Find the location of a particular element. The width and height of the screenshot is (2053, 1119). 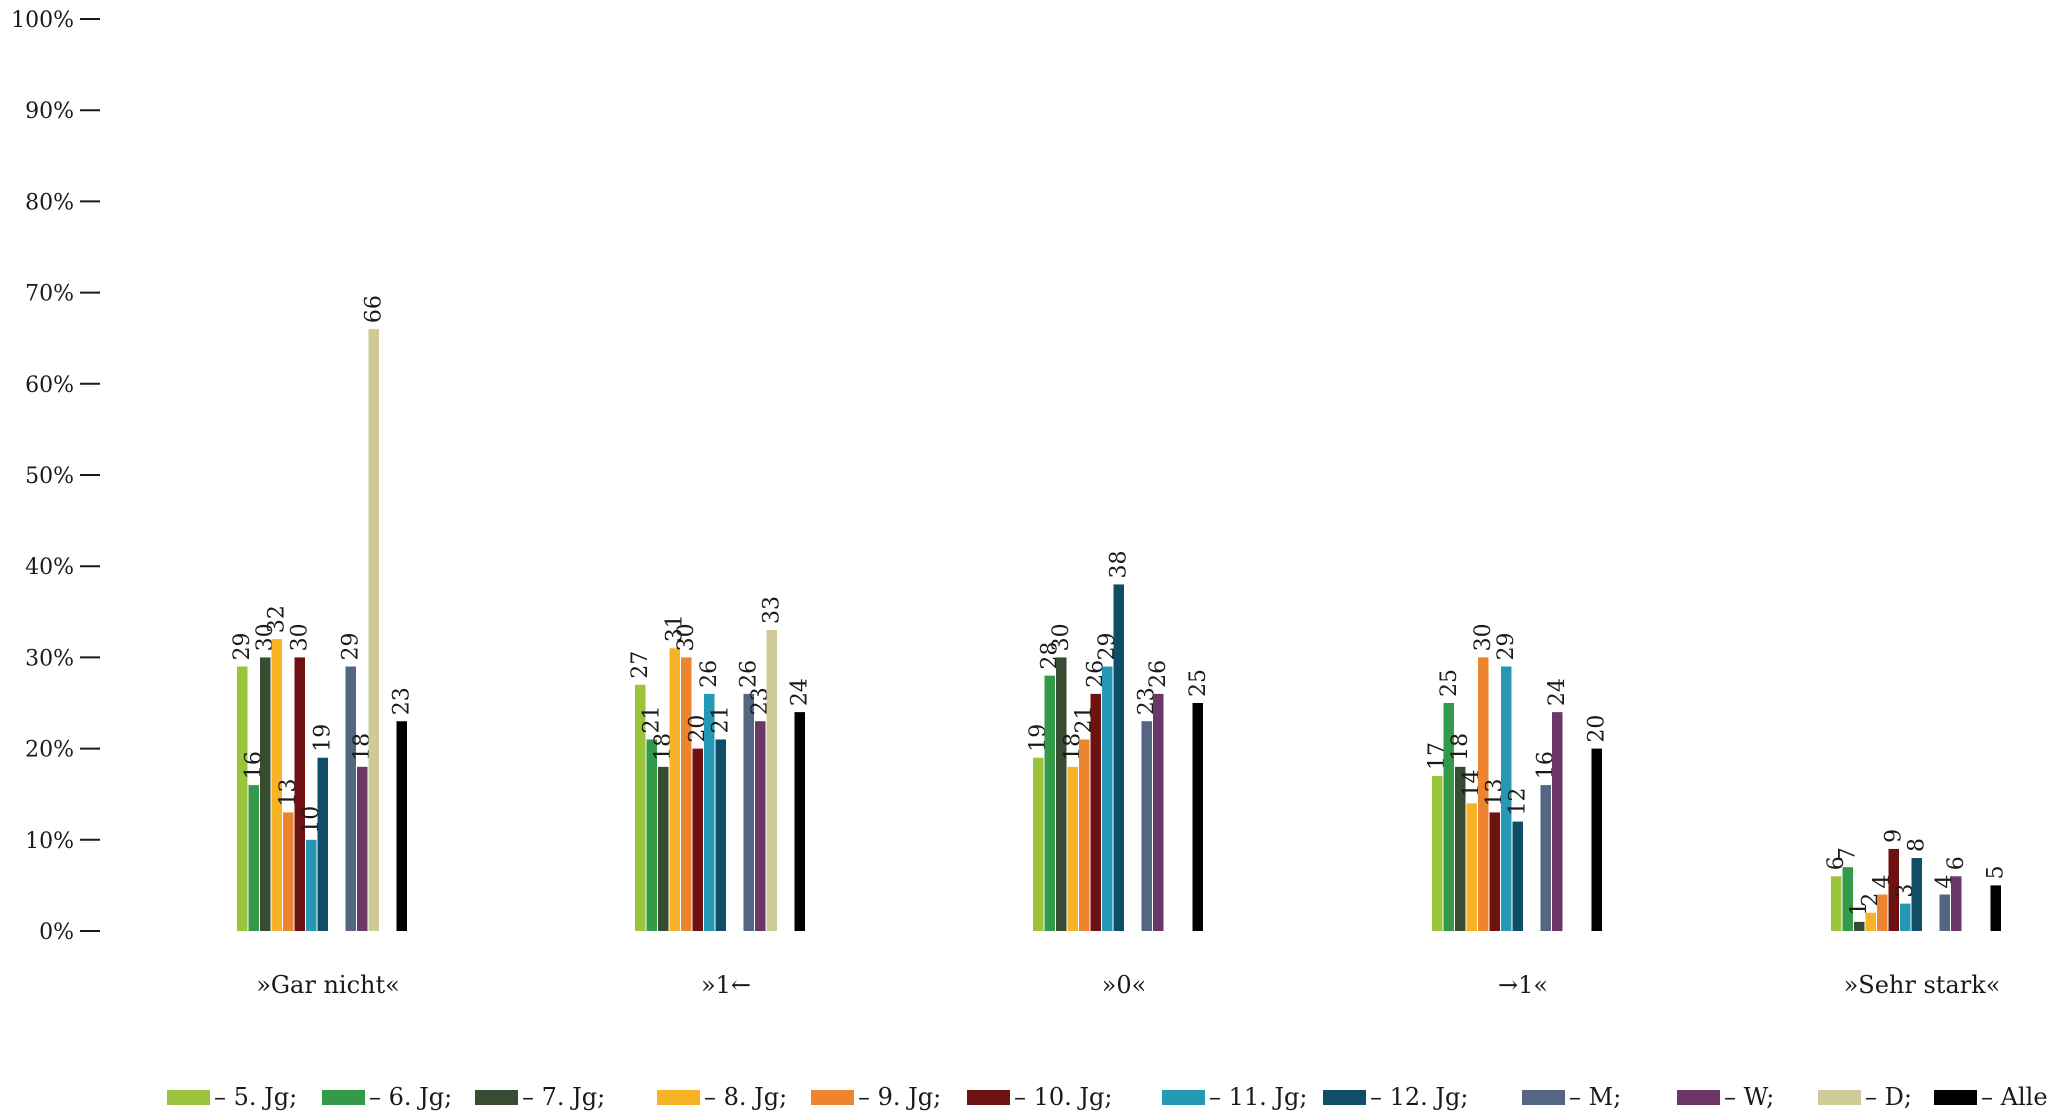

y-tick-label: 60% is located at coordinates (49, 385).